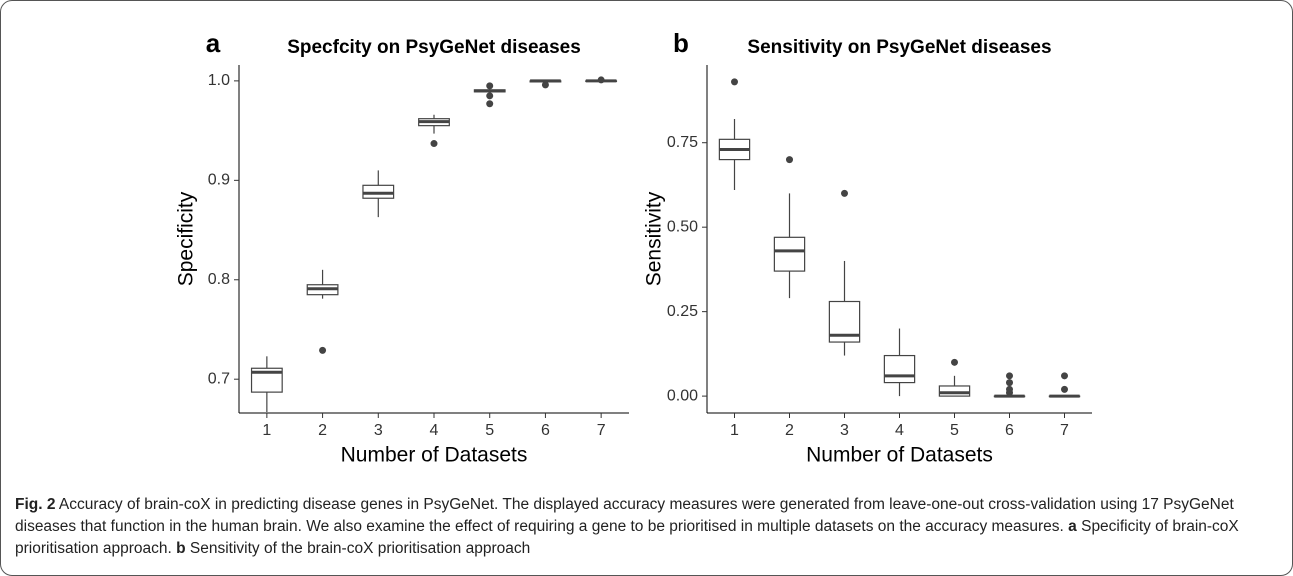 The image size is (1293, 576). Describe the element at coordinates (682, 142) in the screenshot. I see `y-tick-label: 0.75` at that location.